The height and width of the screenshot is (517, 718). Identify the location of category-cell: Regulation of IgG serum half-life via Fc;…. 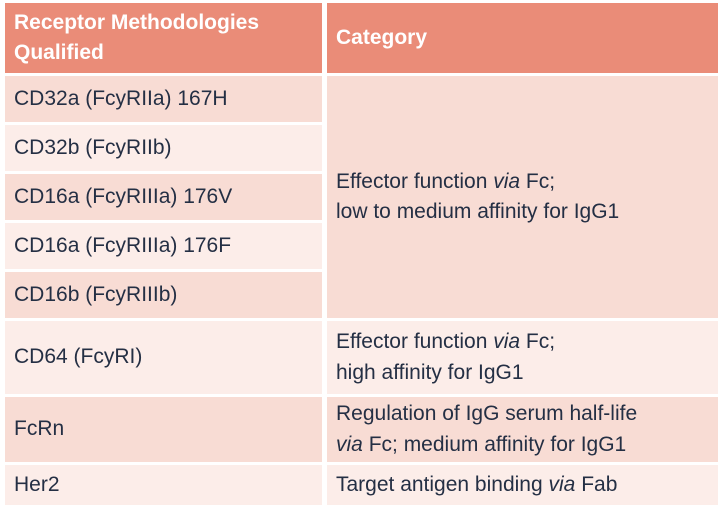
(522, 429).